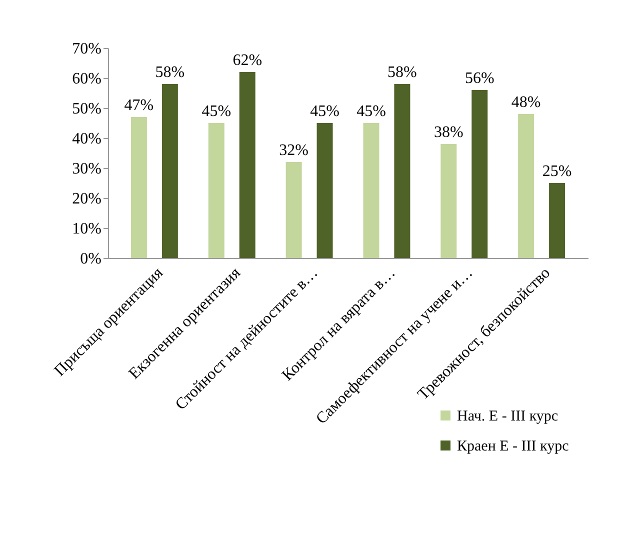 Image resolution: width=631 pixels, height=540 pixels. What do you see at coordinates (526, 102) in the screenshot?
I see `data-label: 48%` at bounding box center [526, 102].